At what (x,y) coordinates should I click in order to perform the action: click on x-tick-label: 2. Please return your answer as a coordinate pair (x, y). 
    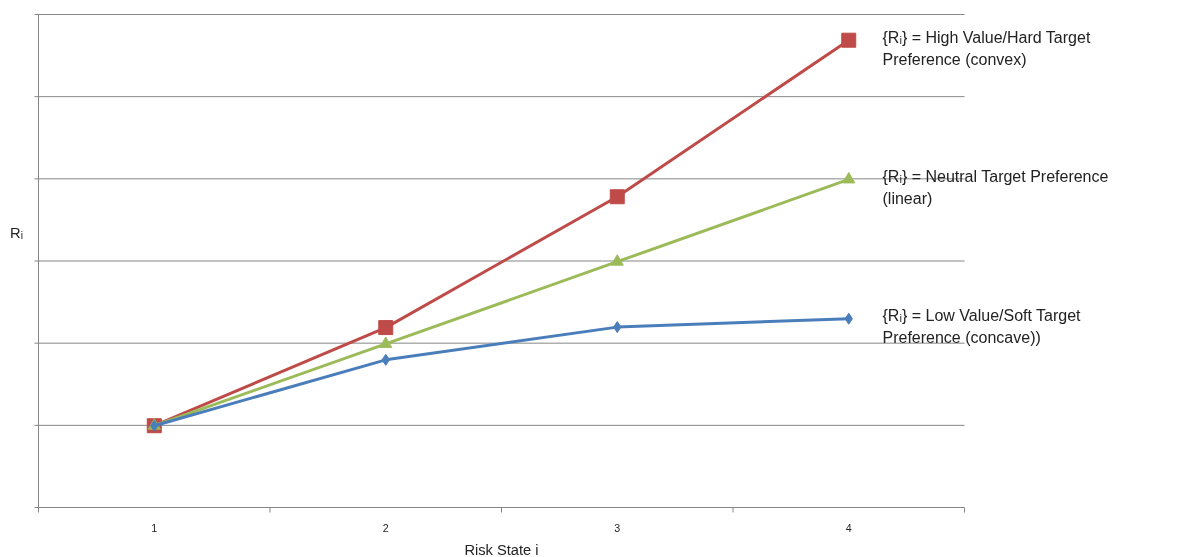
    Looking at the image, I should click on (385, 527).